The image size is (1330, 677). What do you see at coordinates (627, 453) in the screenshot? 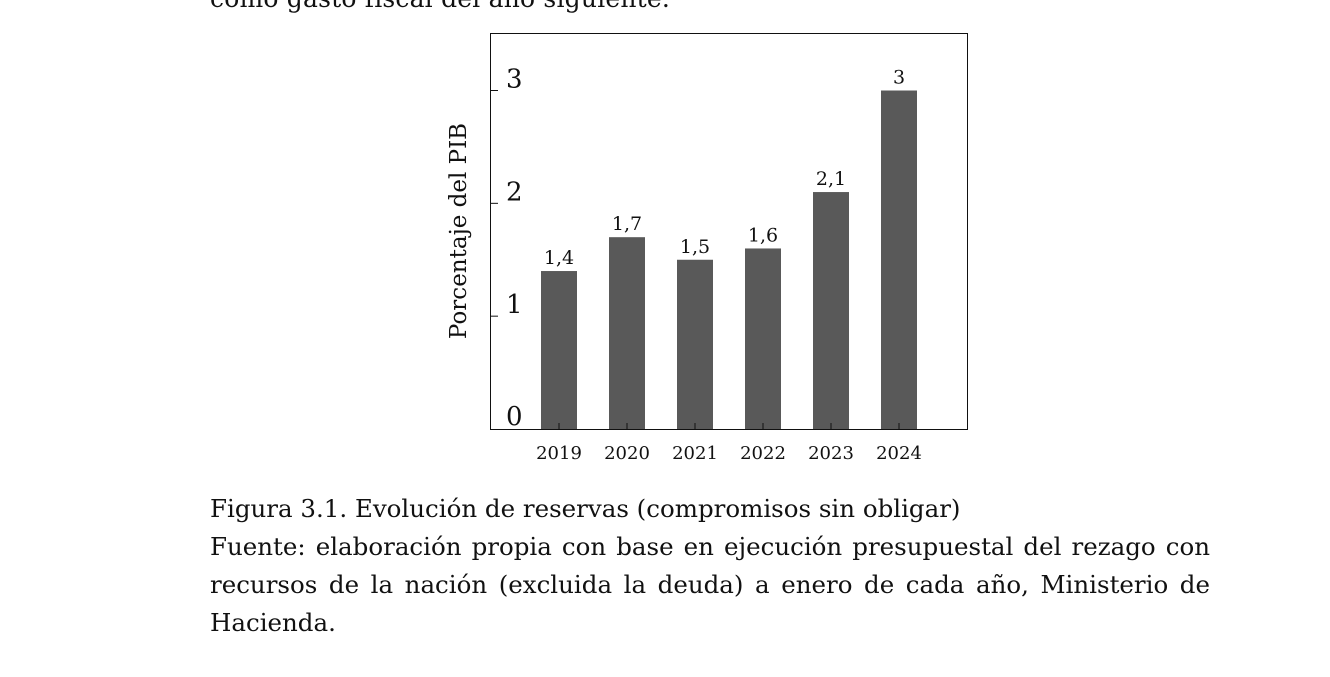
I see `x-tick-label: 2020` at bounding box center [627, 453].